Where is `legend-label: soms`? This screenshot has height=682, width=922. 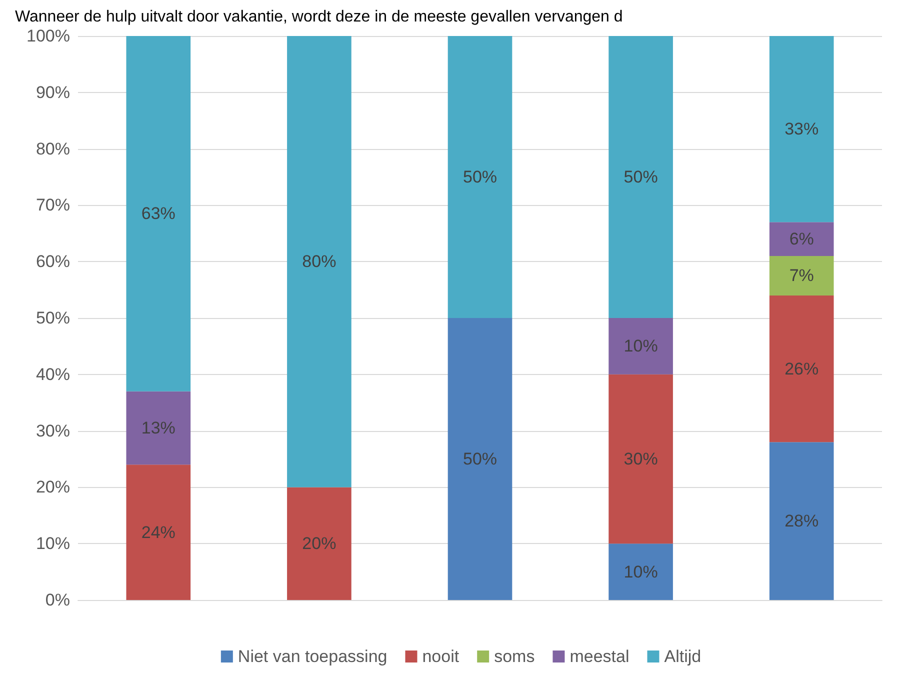 legend-label: soms is located at coordinates (514, 656).